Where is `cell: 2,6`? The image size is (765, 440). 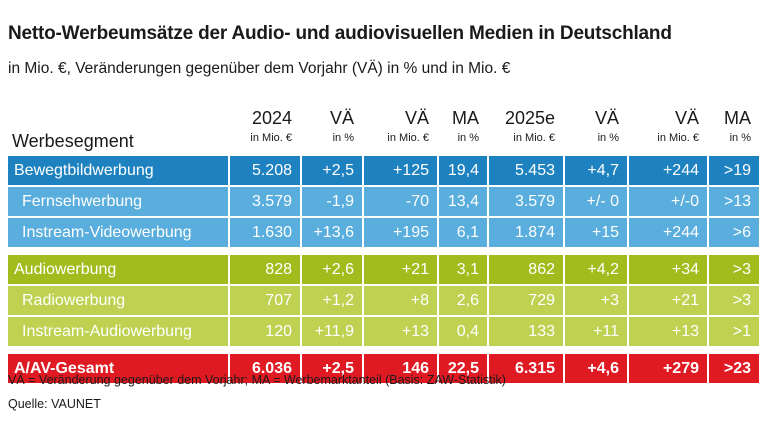
cell: 2,6 is located at coordinates (462, 301).